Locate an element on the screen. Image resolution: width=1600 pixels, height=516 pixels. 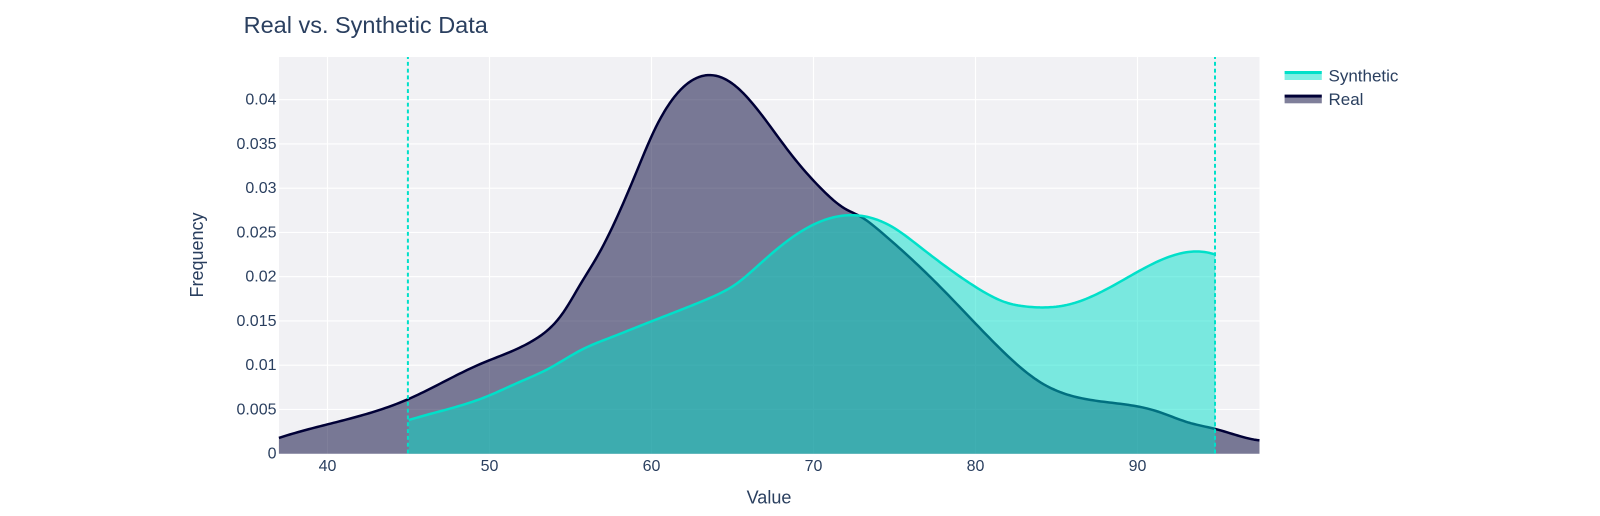
svg-text: Frequency is located at coordinates (197, 254).